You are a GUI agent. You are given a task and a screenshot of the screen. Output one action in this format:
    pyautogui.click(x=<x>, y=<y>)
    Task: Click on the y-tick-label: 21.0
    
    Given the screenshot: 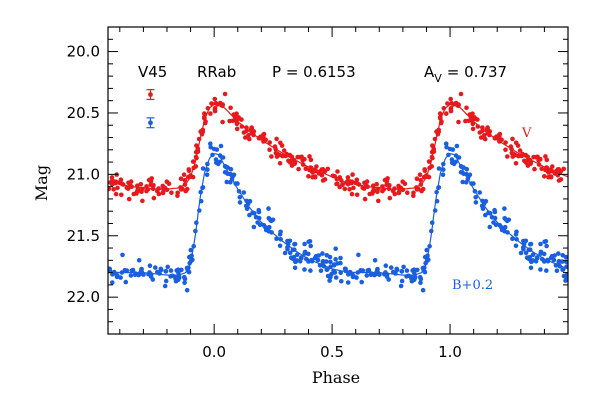 What is the action you would take?
    pyautogui.click(x=83, y=174)
    